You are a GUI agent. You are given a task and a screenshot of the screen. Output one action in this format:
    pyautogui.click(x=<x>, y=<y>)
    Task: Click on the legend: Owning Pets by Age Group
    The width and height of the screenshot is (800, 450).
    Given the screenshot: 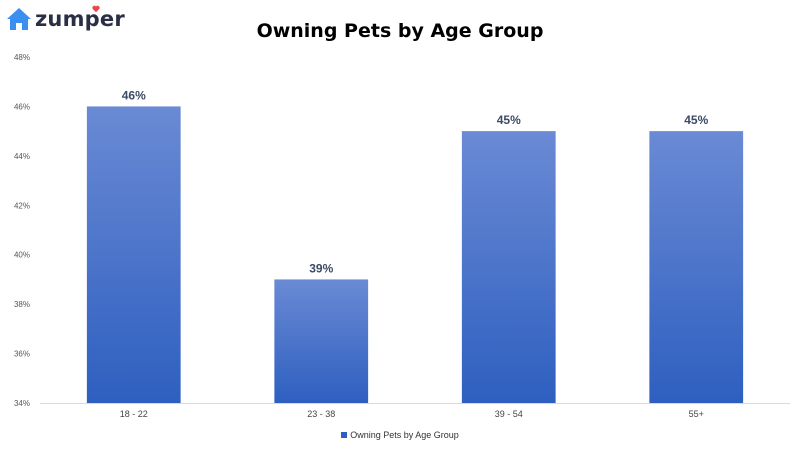 What is the action you would take?
    pyautogui.click(x=400, y=435)
    